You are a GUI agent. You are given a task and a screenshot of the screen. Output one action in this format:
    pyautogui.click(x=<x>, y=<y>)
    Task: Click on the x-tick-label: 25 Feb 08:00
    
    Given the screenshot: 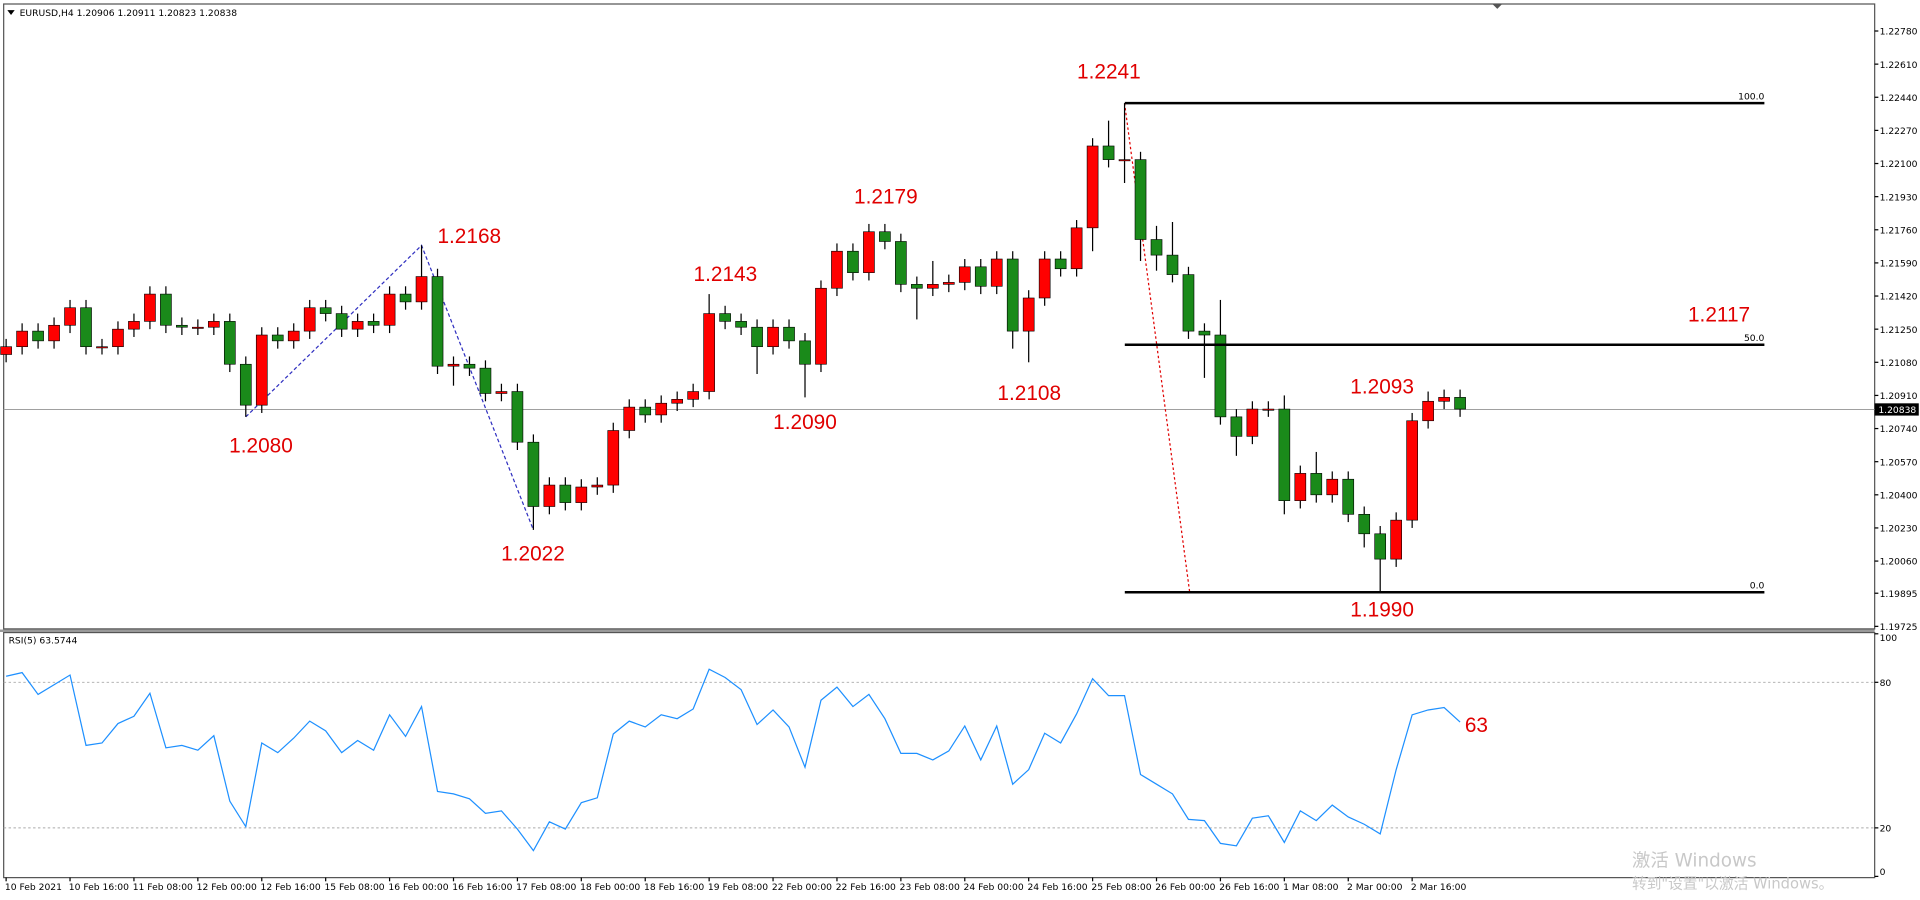 What is the action you would take?
    pyautogui.click(x=1121, y=887)
    